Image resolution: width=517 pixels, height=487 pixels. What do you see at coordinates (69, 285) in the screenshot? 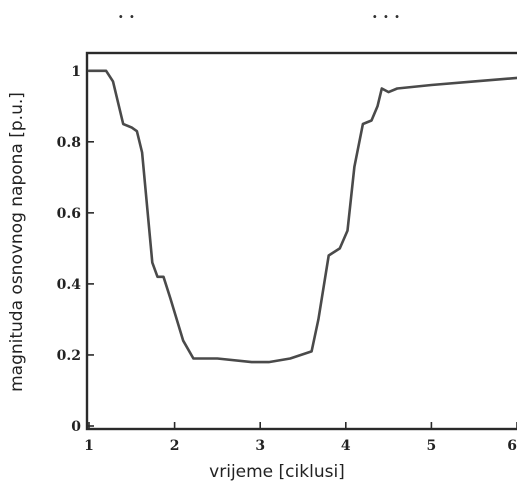
I see `y-tick-label: 0.4` at bounding box center [69, 285].